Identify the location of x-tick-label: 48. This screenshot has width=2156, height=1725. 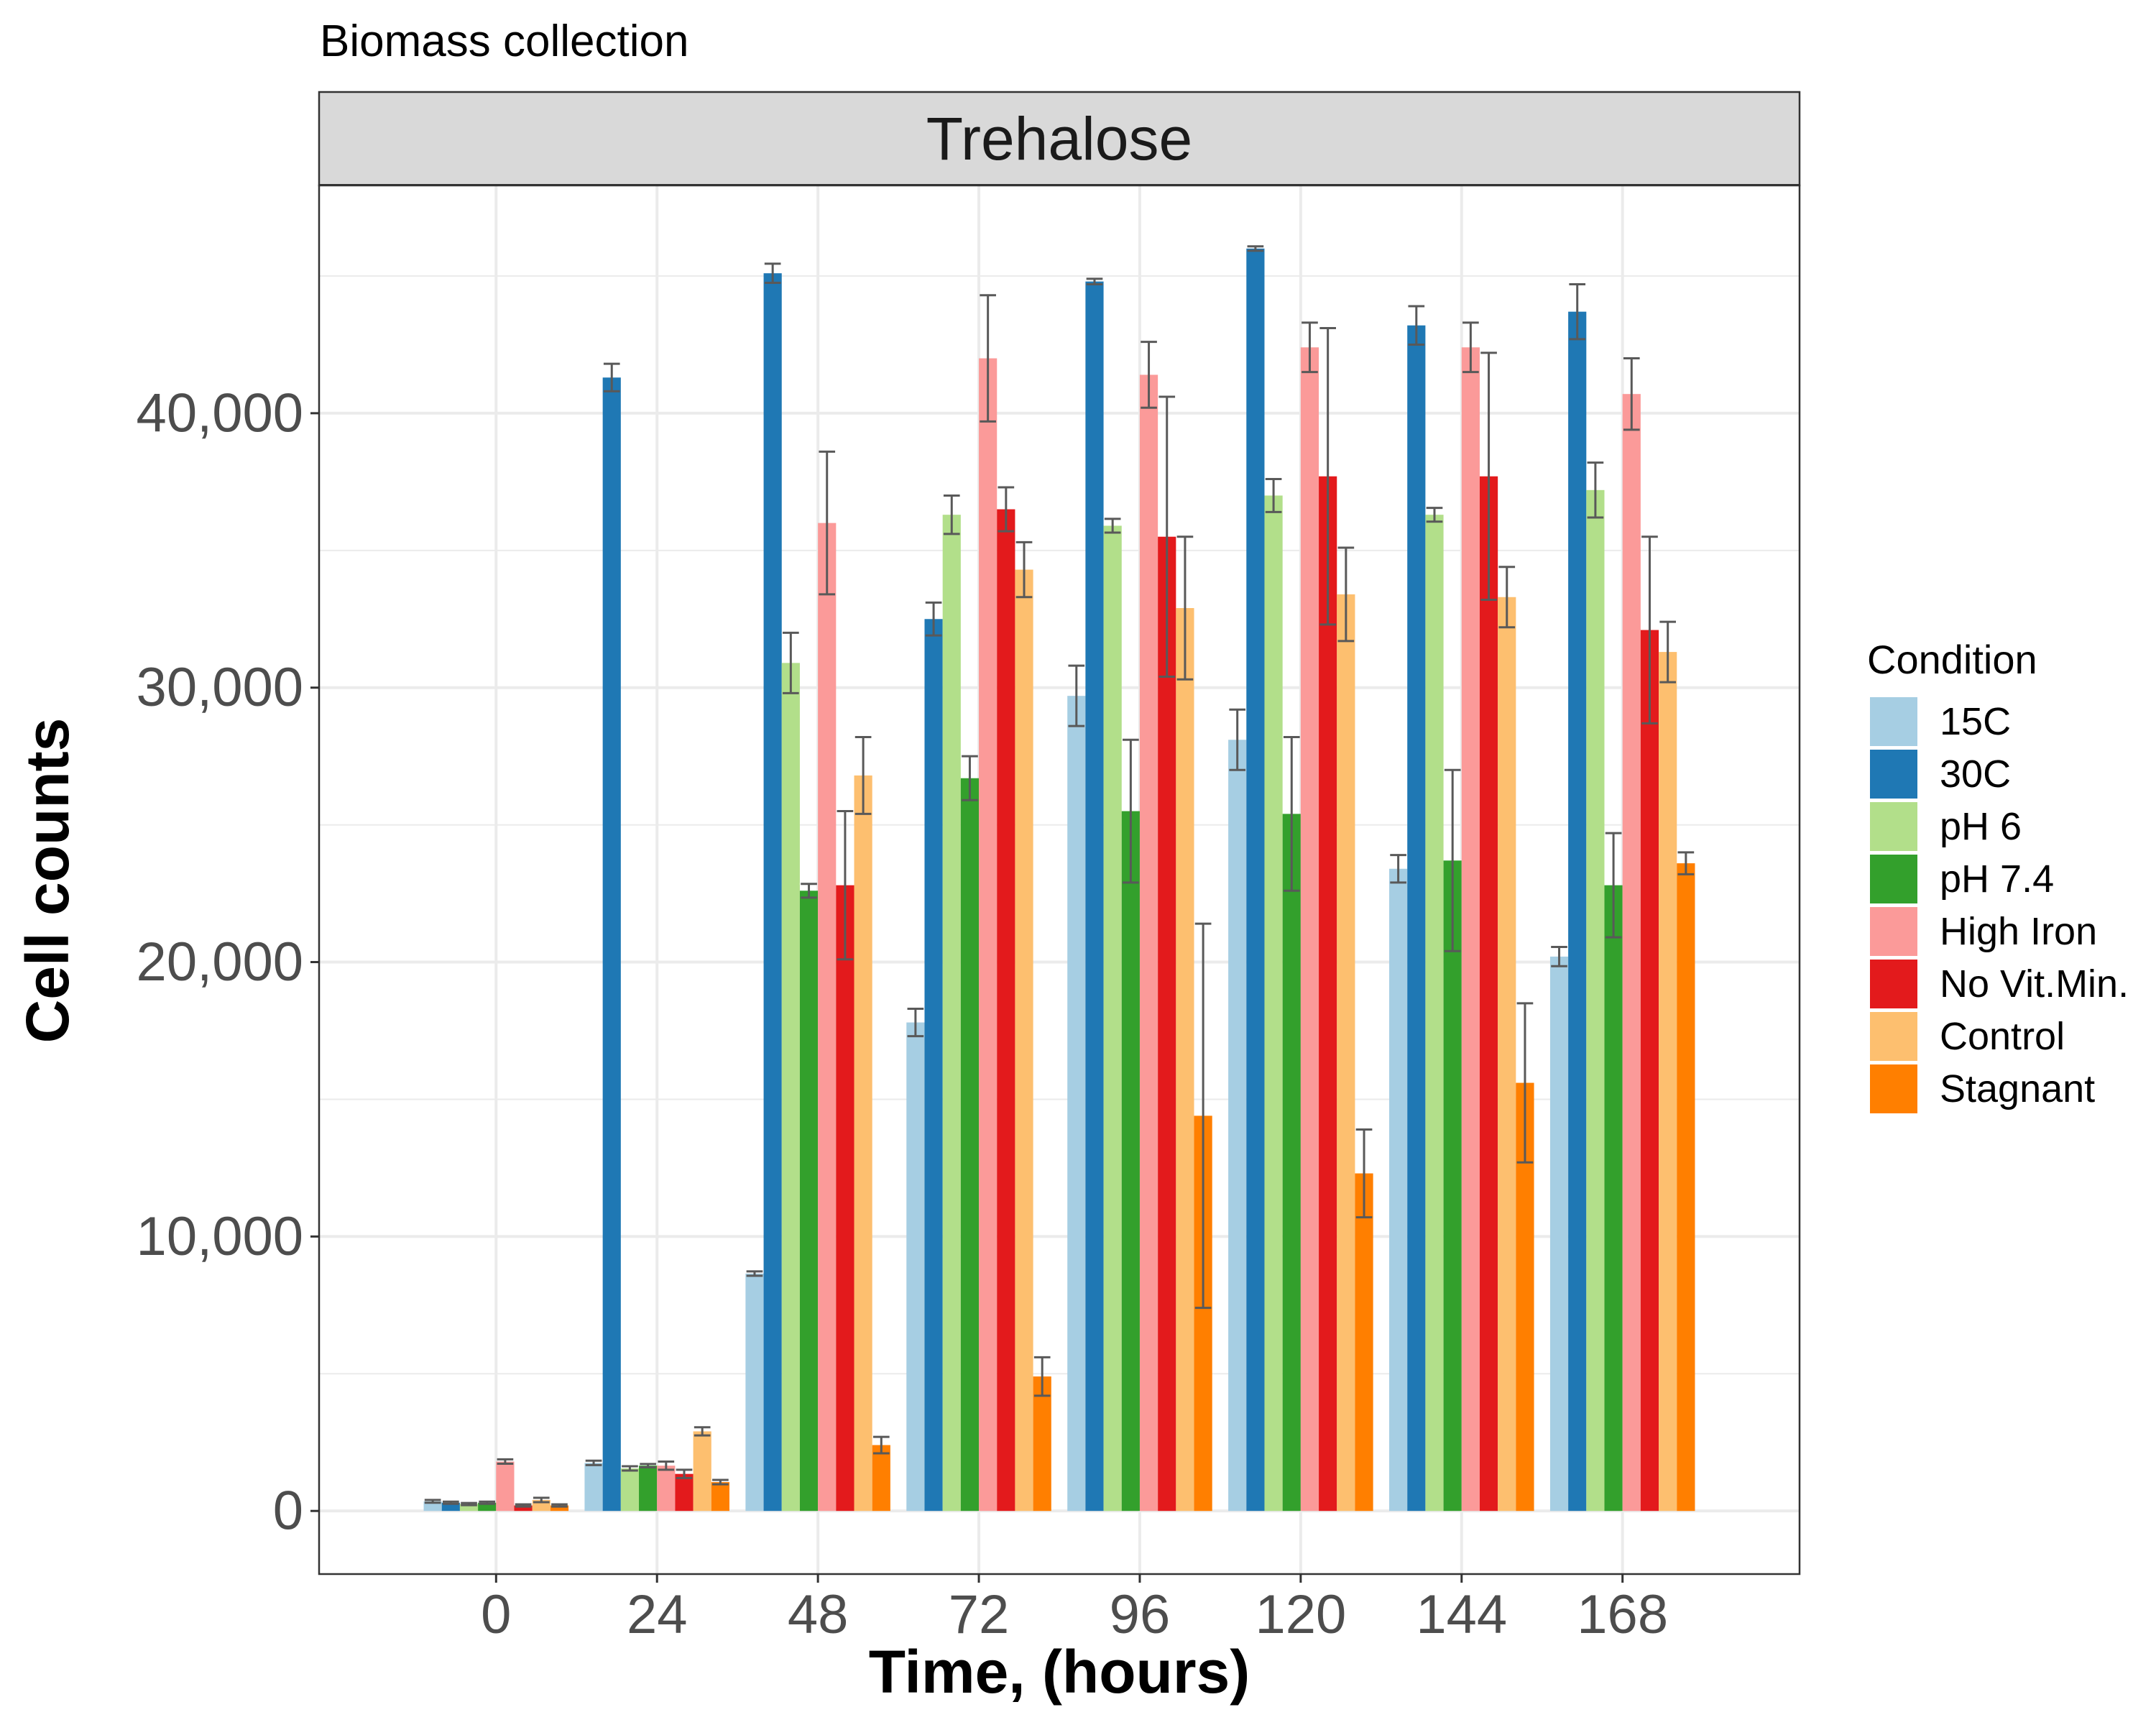
(818, 1614).